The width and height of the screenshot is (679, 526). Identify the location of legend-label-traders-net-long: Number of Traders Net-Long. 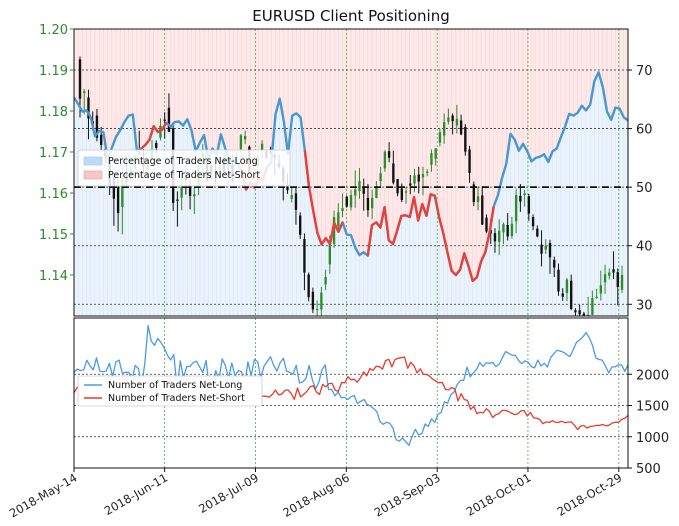
(175, 385).